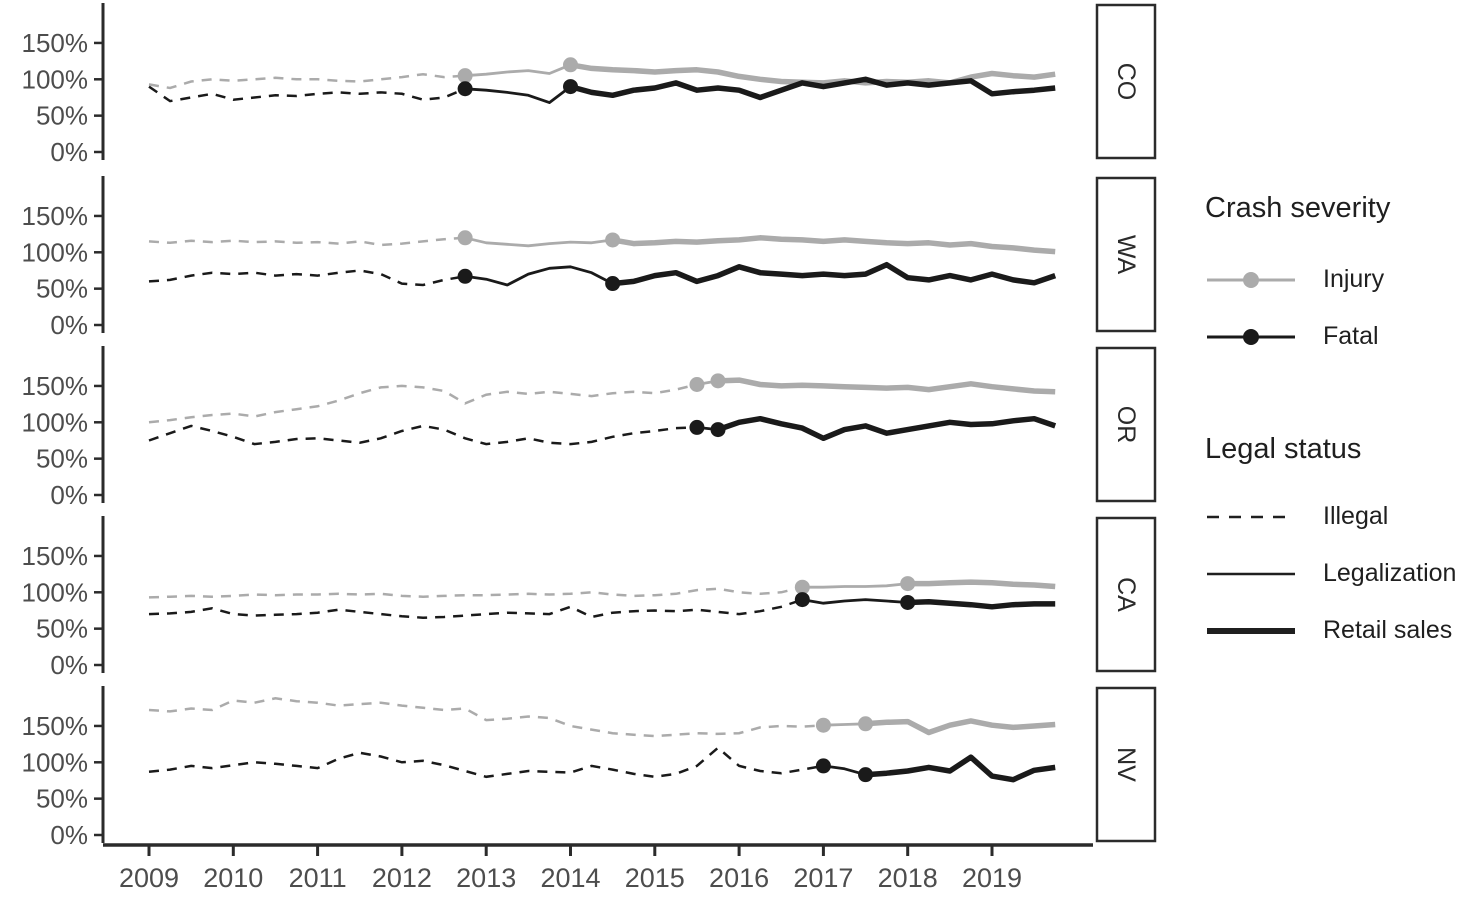  I want to click on x-tick-label: 2009, so click(149, 878).